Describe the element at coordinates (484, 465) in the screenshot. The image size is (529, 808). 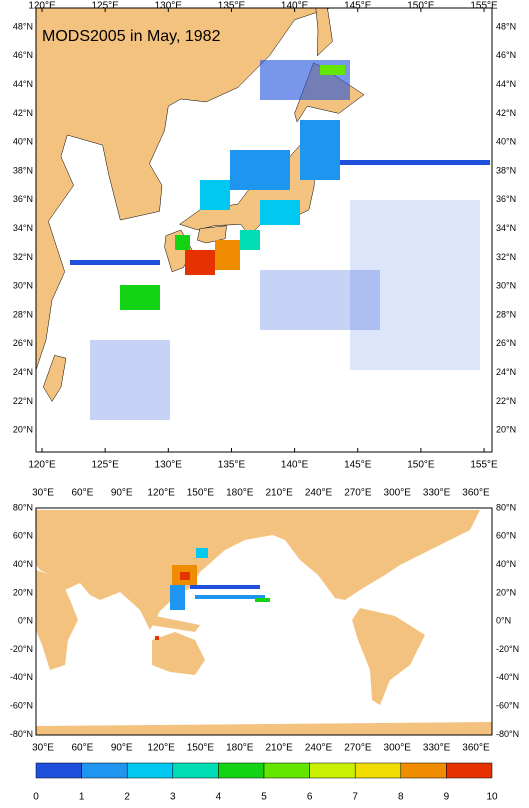
I see `lon-label: 155°E` at that location.